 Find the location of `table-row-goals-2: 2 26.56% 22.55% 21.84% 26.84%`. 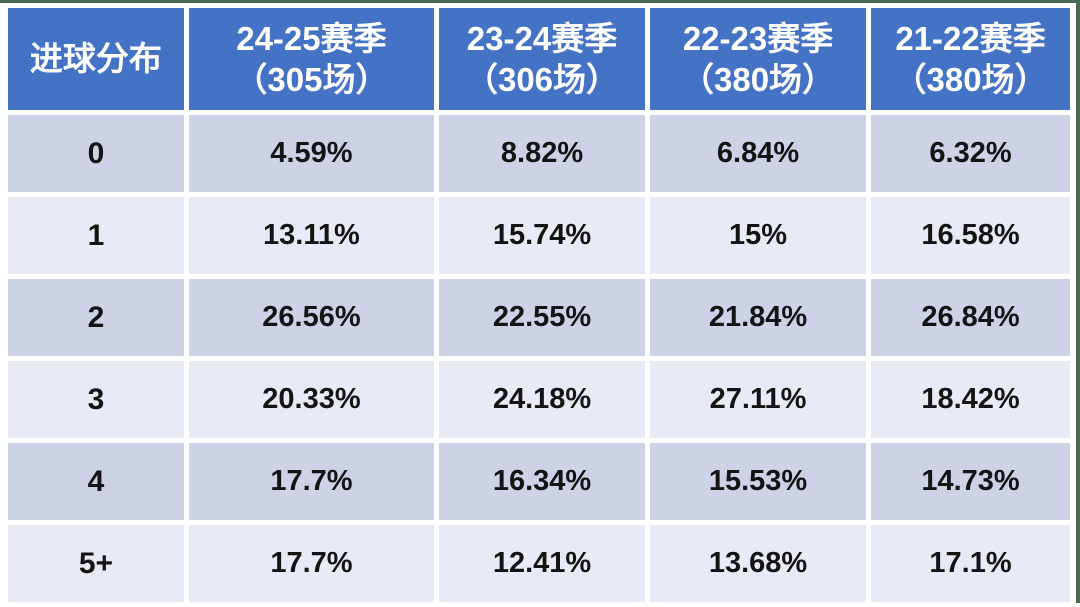

table-row-goals-2: 2 26.56% 22.55% 21.84% 26.84% is located at coordinates (539, 317).